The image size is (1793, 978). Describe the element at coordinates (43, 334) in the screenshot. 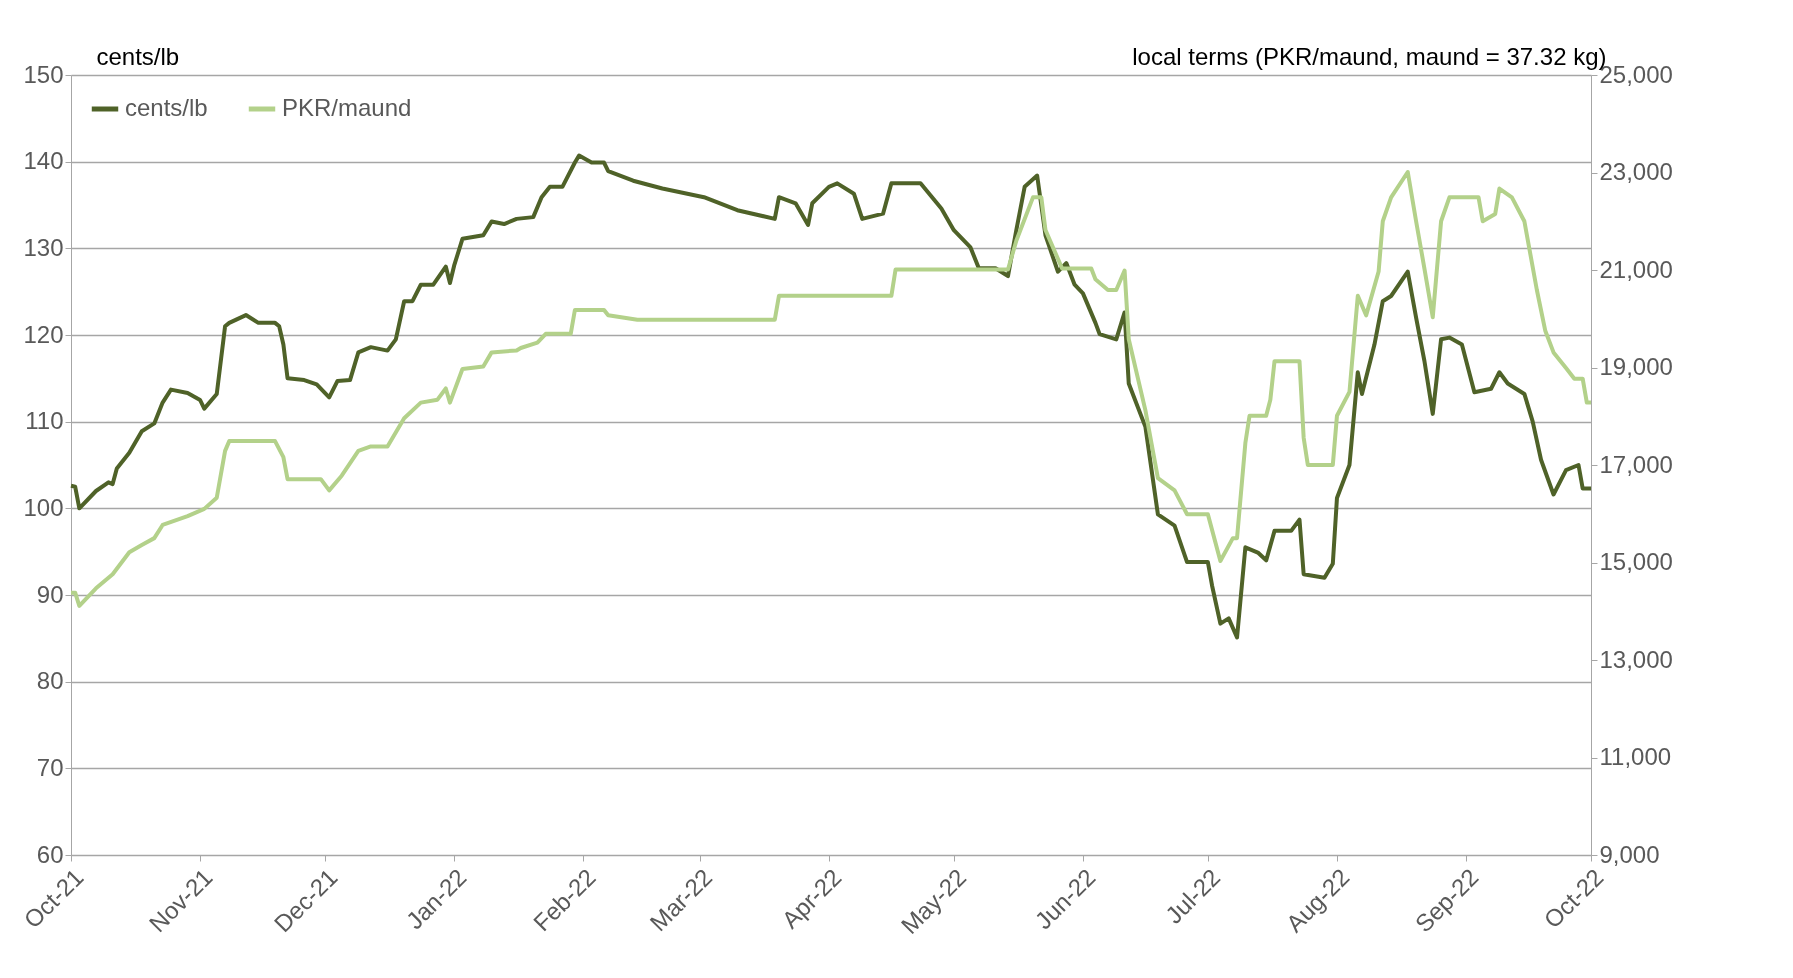

I see `y-tick-label: 120` at that location.